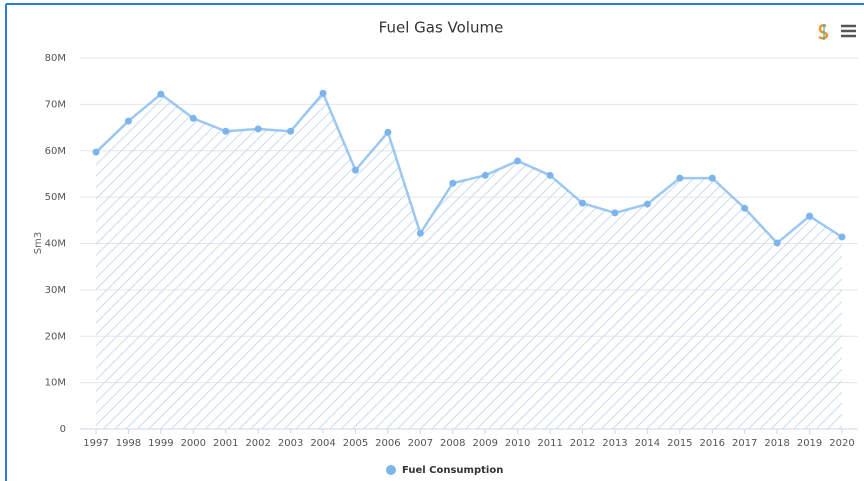  Describe the element at coordinates (517, 443) in the screenshot. I see `x-tick-label: 2010` at that location.